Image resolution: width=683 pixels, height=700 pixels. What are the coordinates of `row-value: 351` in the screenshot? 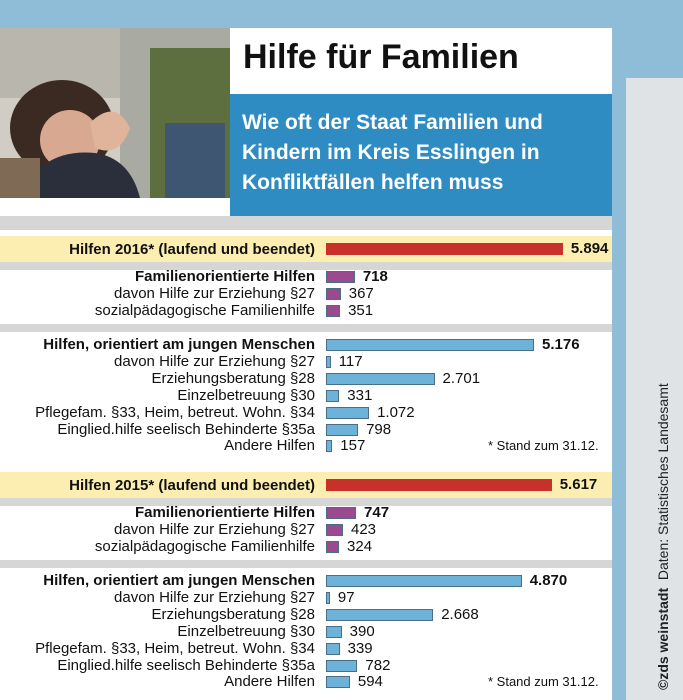 It's located at (361, 310).